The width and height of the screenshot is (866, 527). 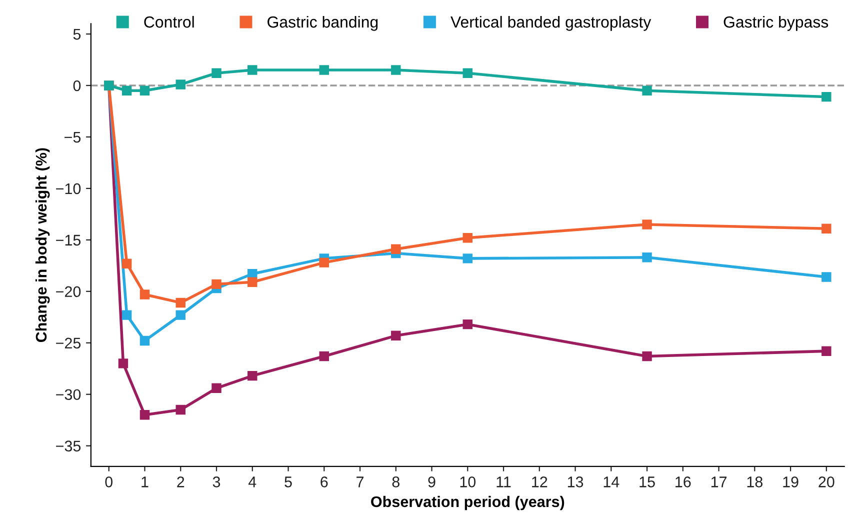 What do you see at coordinates (288, 482) in the screenshot?
I see `x-tick-label: 5` at bounding box center [288, 482].